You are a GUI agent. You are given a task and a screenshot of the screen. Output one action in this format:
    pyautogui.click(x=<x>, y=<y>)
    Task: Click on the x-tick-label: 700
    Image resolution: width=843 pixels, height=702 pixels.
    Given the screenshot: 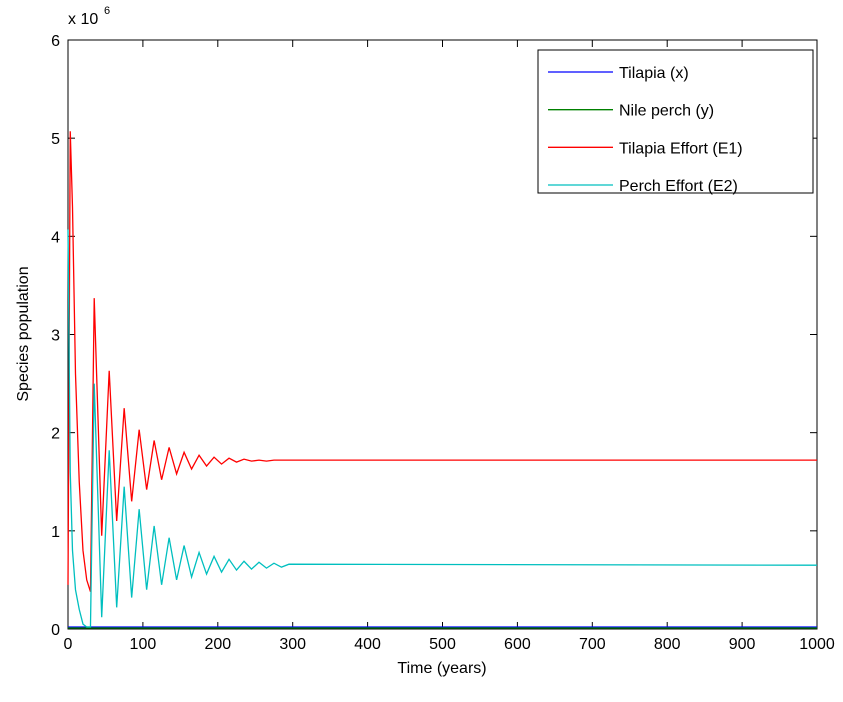 What is the action you would take?
    pyautogui.click(x=592, y=644)
    